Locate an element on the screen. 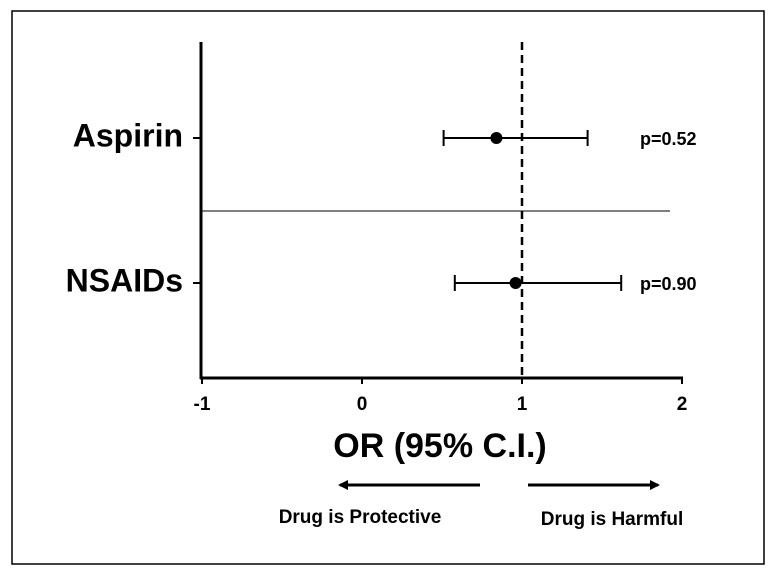 The image size is (778, 586). y-tick-label: Aspirin is located at coordinates (128, 135).